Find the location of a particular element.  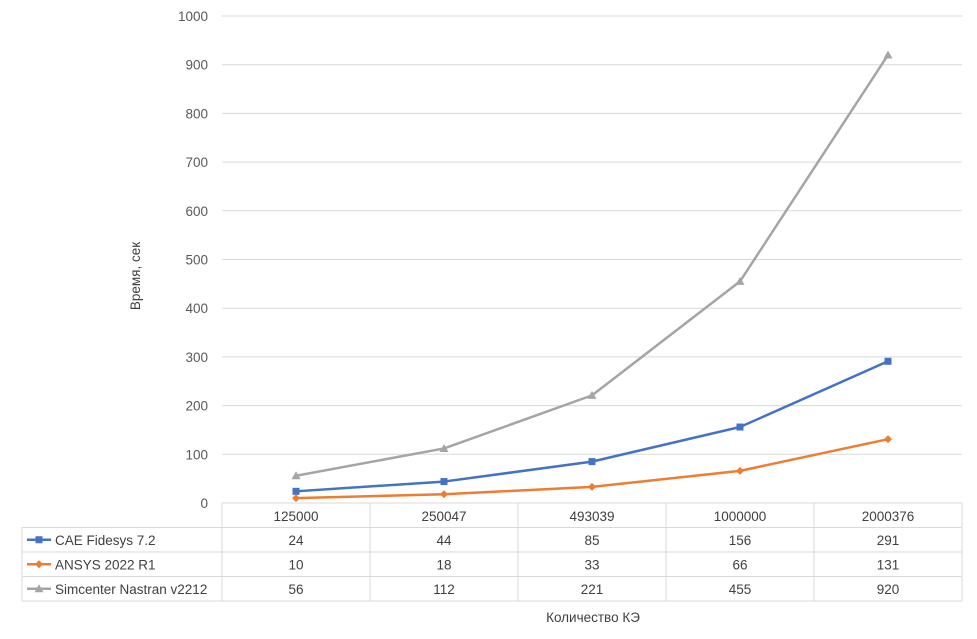

data-label: 66 is located at coordinates (739, 564).